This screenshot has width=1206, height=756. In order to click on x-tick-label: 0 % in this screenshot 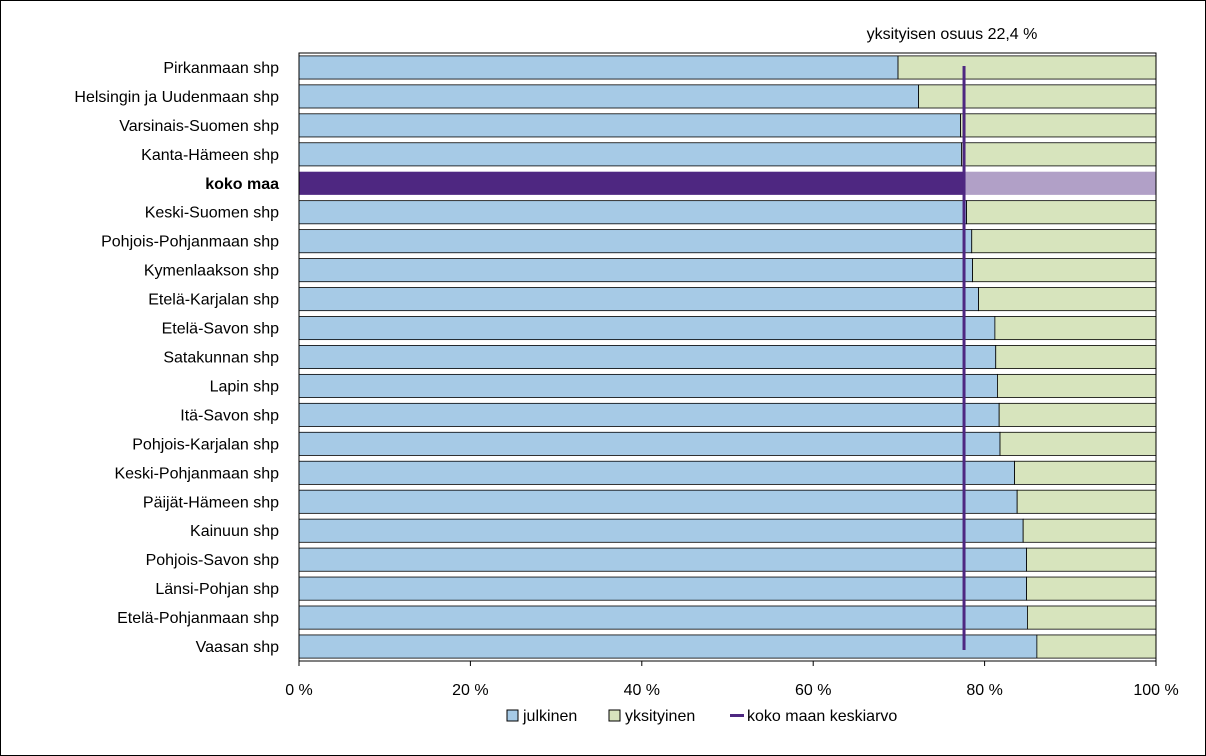, I will do `click(299, 690)`.